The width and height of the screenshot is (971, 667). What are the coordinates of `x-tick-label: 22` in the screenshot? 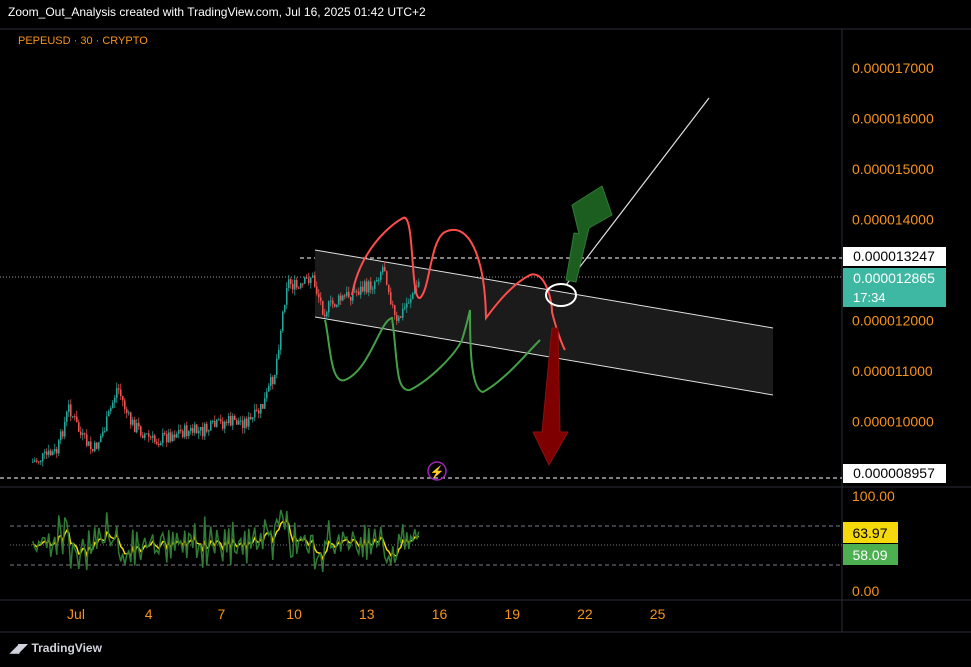 It's located at (585, 614).